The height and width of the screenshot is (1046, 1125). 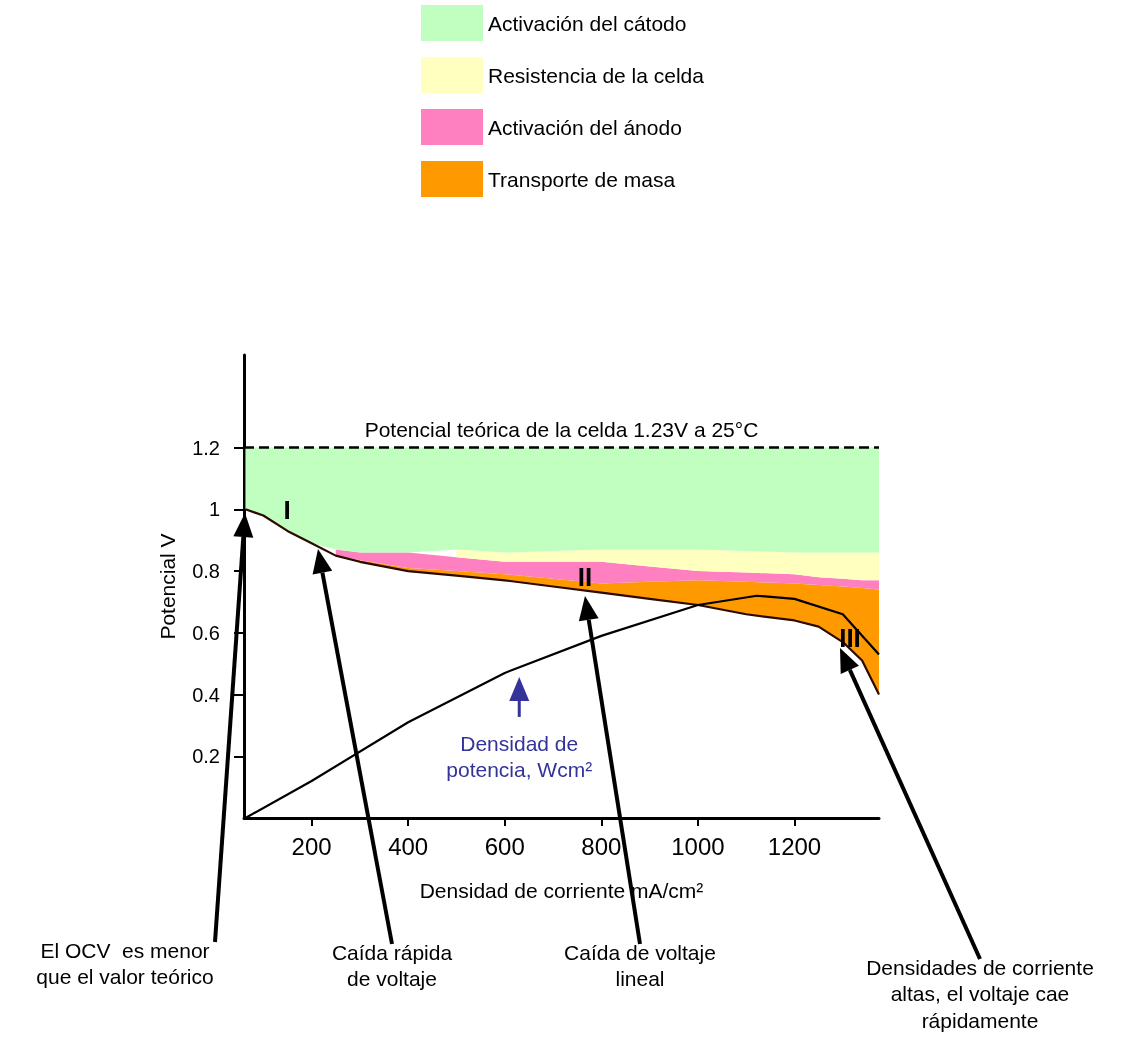 I want to click on x-tick-label: 800, so click(x=601, y=846).